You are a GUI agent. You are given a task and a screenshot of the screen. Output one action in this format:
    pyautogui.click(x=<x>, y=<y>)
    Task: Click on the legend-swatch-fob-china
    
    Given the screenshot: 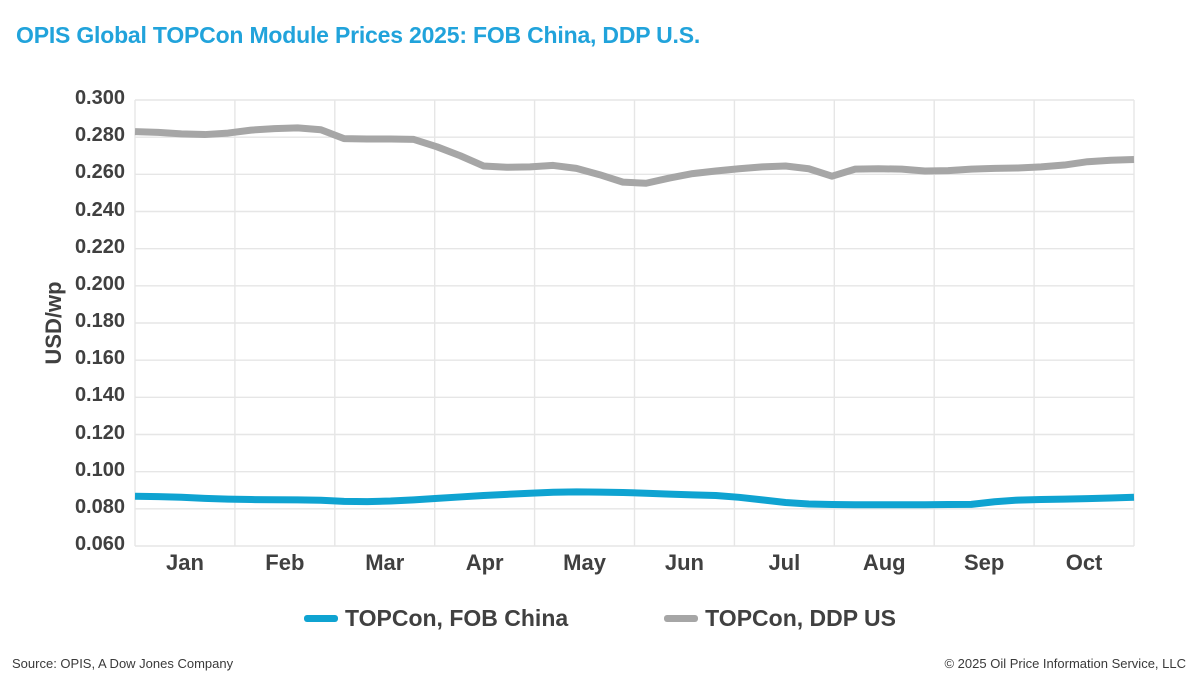 What is the action you would take?
    pyautogui.click(x=320, y=618)
    